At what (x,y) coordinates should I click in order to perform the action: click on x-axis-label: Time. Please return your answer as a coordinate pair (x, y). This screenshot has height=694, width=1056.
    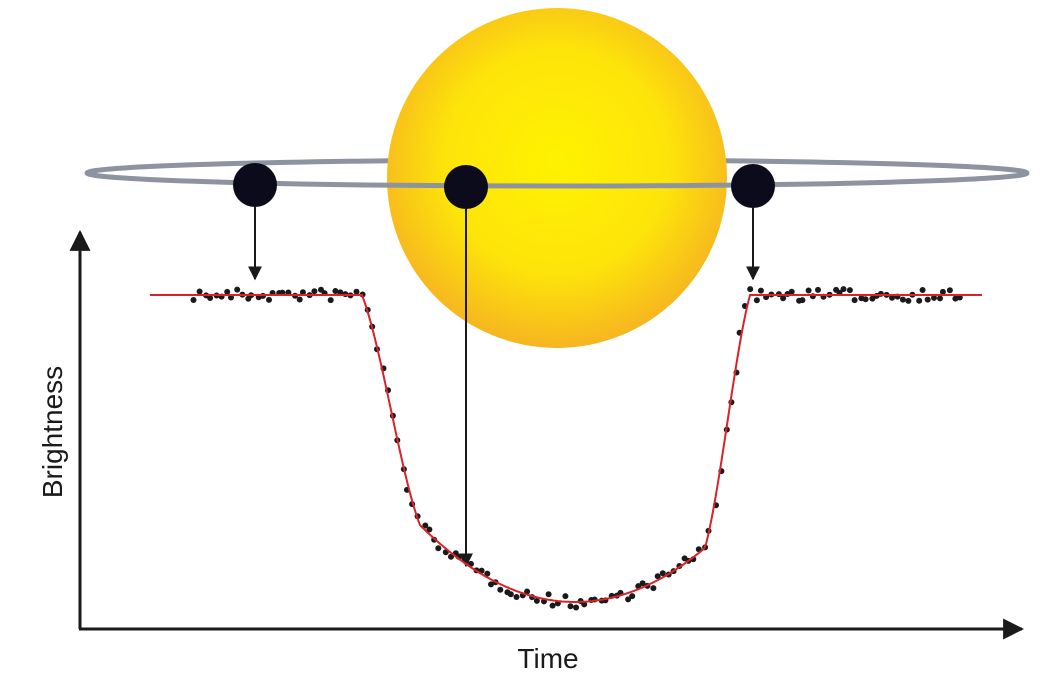
    Looking at the image, I should click on (547, 658).